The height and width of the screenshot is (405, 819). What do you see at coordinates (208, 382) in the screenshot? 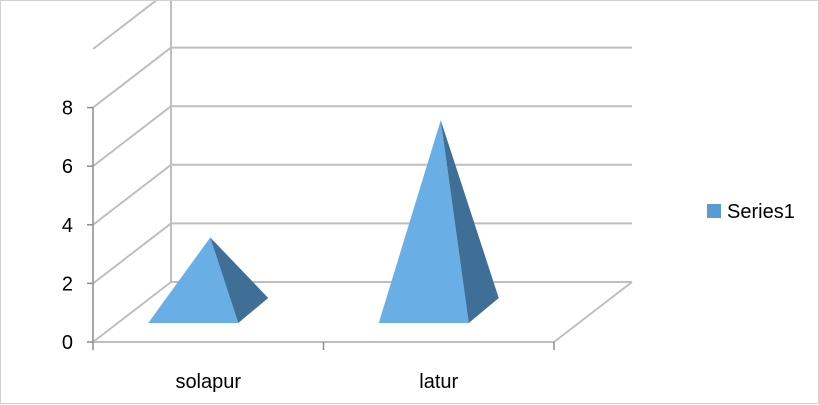
I see `x-tick-label-solapur: solapur` at bounding box center [208, 382].